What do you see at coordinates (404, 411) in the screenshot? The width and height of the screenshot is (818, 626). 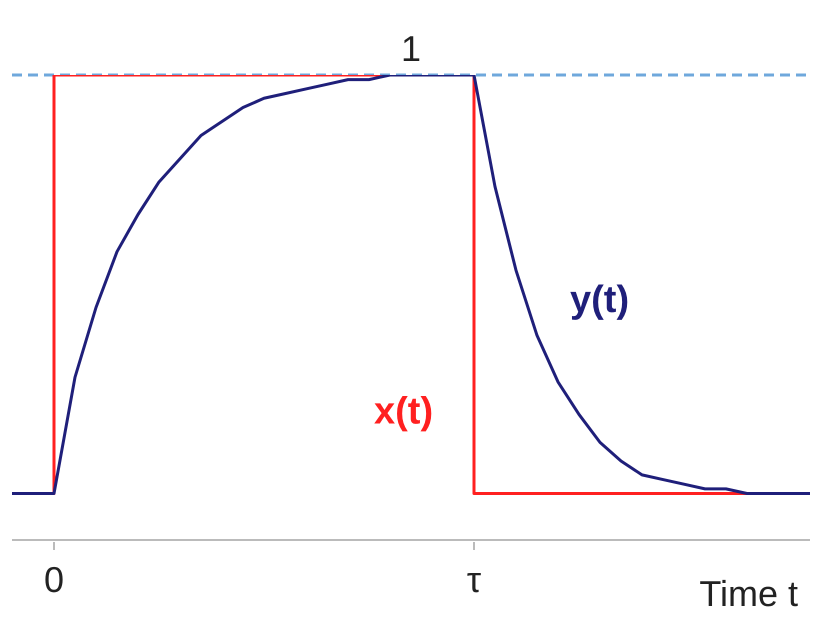 I see `series-label: x(t)` at bounding box center [404, 411].